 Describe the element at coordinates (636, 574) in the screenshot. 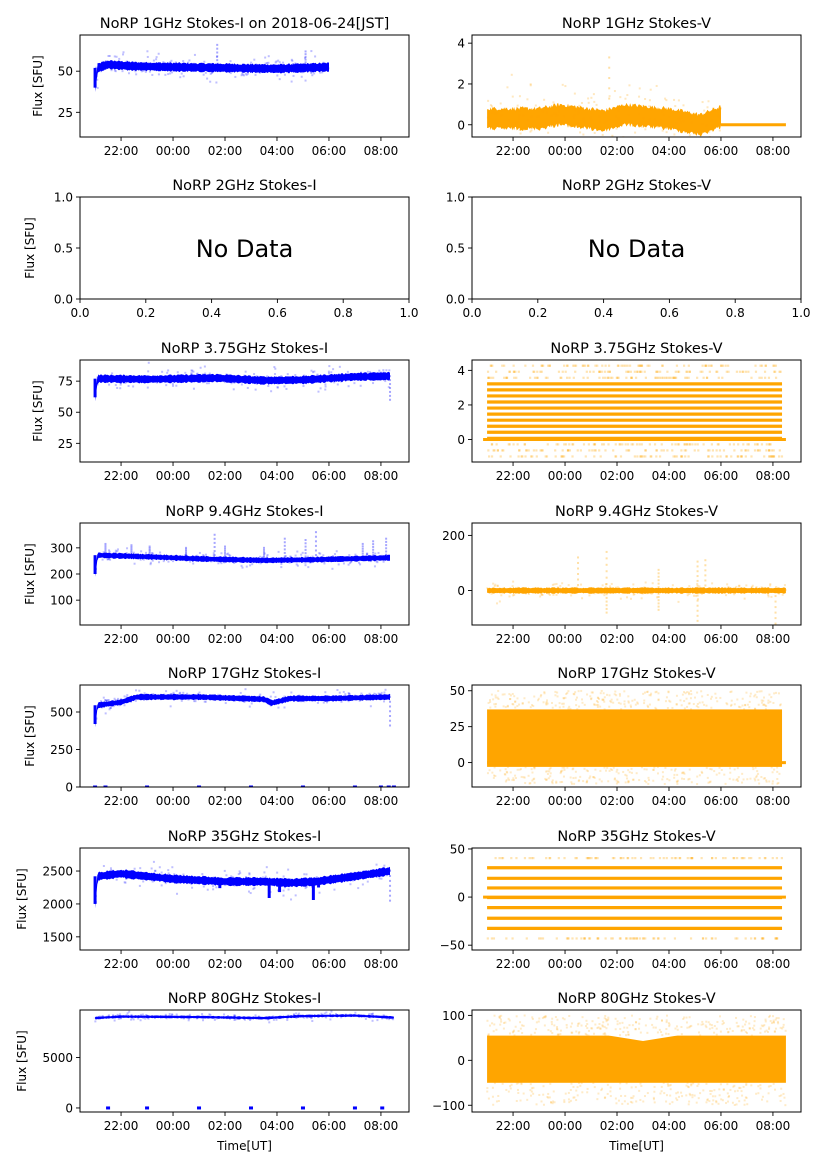

I see `axes-frame` at that location.